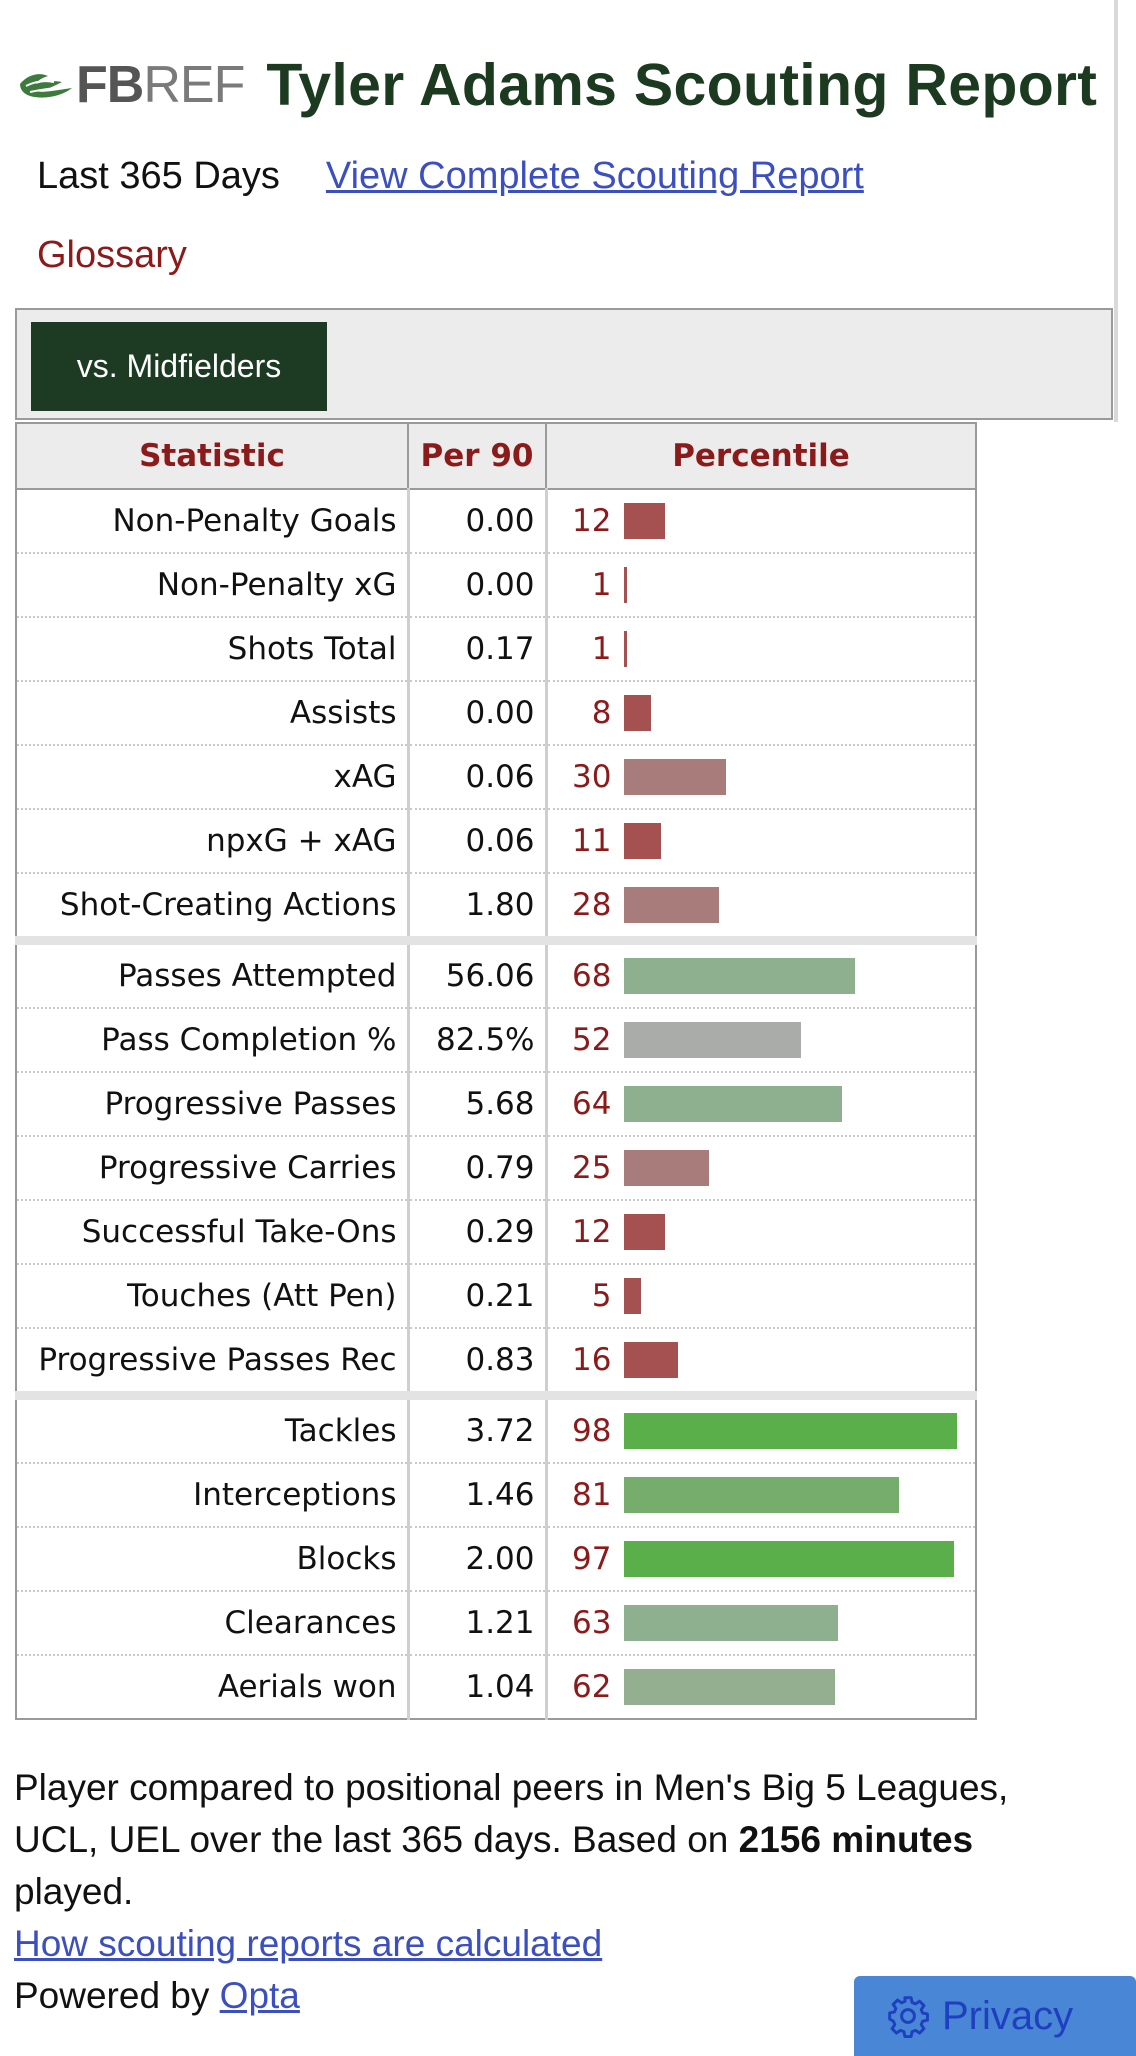 The width and height of the screenshot is (1136, 2056). Describe the element at coordinates (212, 1623) in the screenshot. I see `stat-name: Clearances` at that location.